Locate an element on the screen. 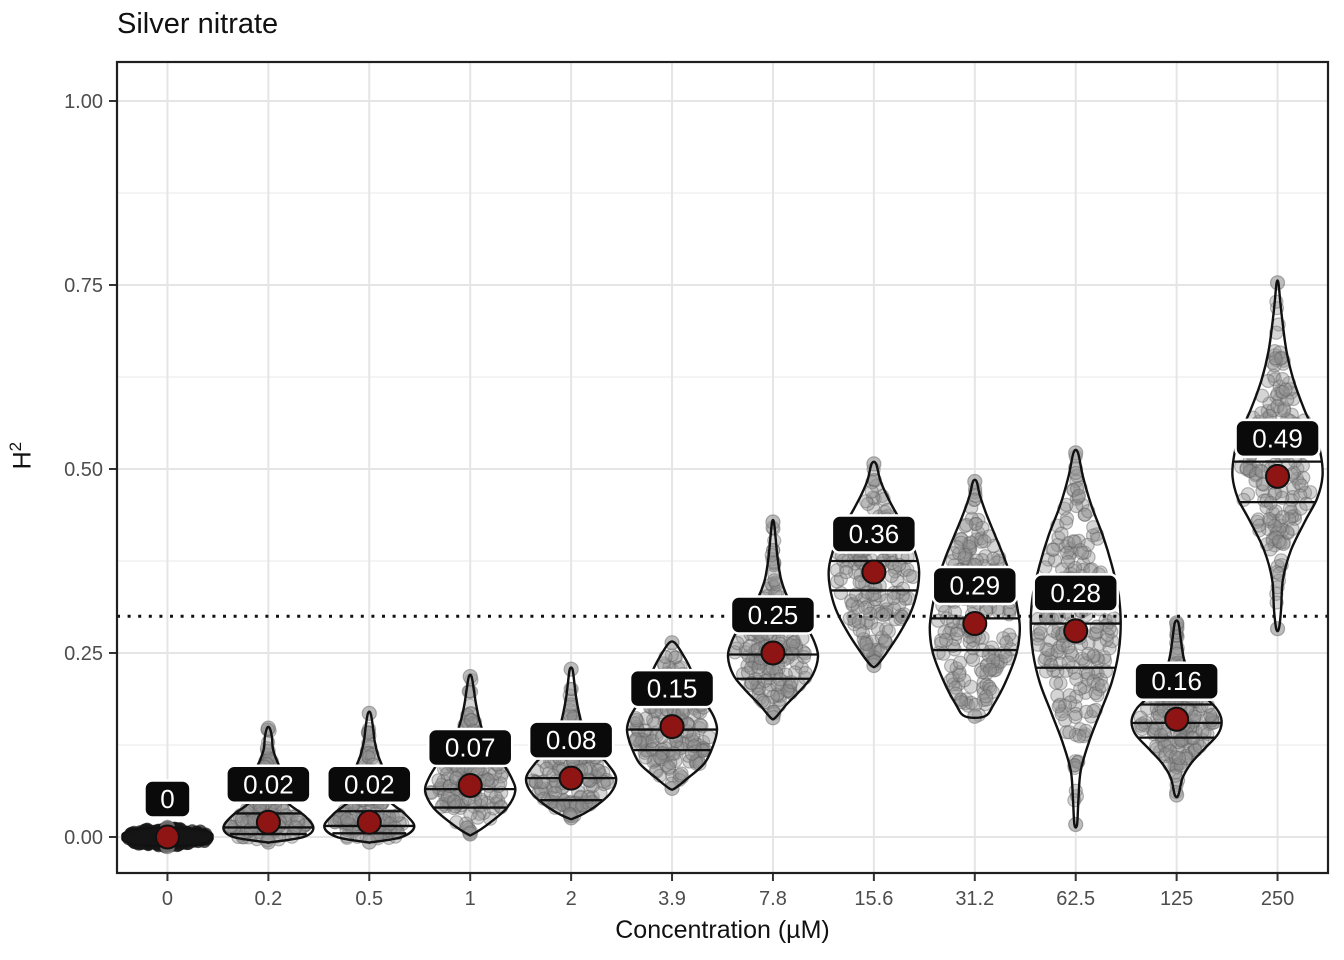 The width and height of the screenshot is (1344, 960). svg-text: 7.8 is located at coordinates (773, 899).